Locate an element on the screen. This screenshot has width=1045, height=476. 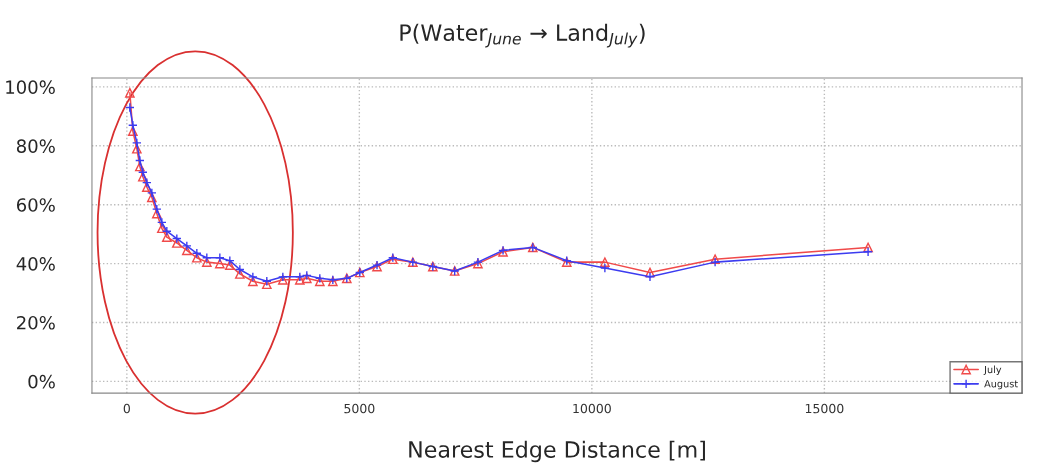
y-tick-label: 20% is located at coordinates (36, 322).